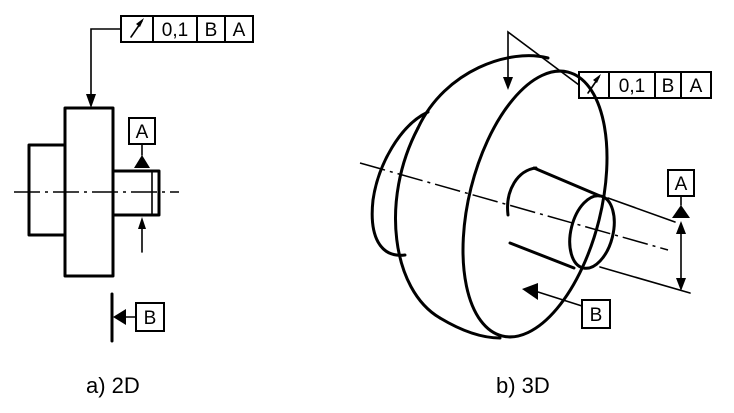 This screenshot has width=734, height=413. I want to click on shaft-top-edge-3d, so click(567, 182).